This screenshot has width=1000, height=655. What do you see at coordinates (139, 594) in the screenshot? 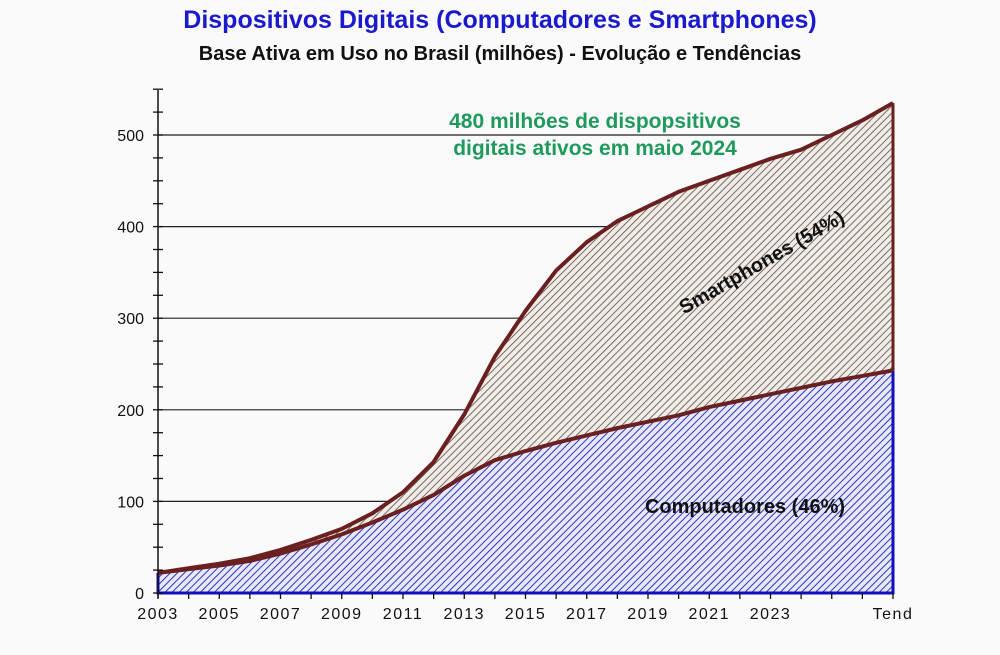
I see `y-tick-label: 0` at bounding box center [139, 594].